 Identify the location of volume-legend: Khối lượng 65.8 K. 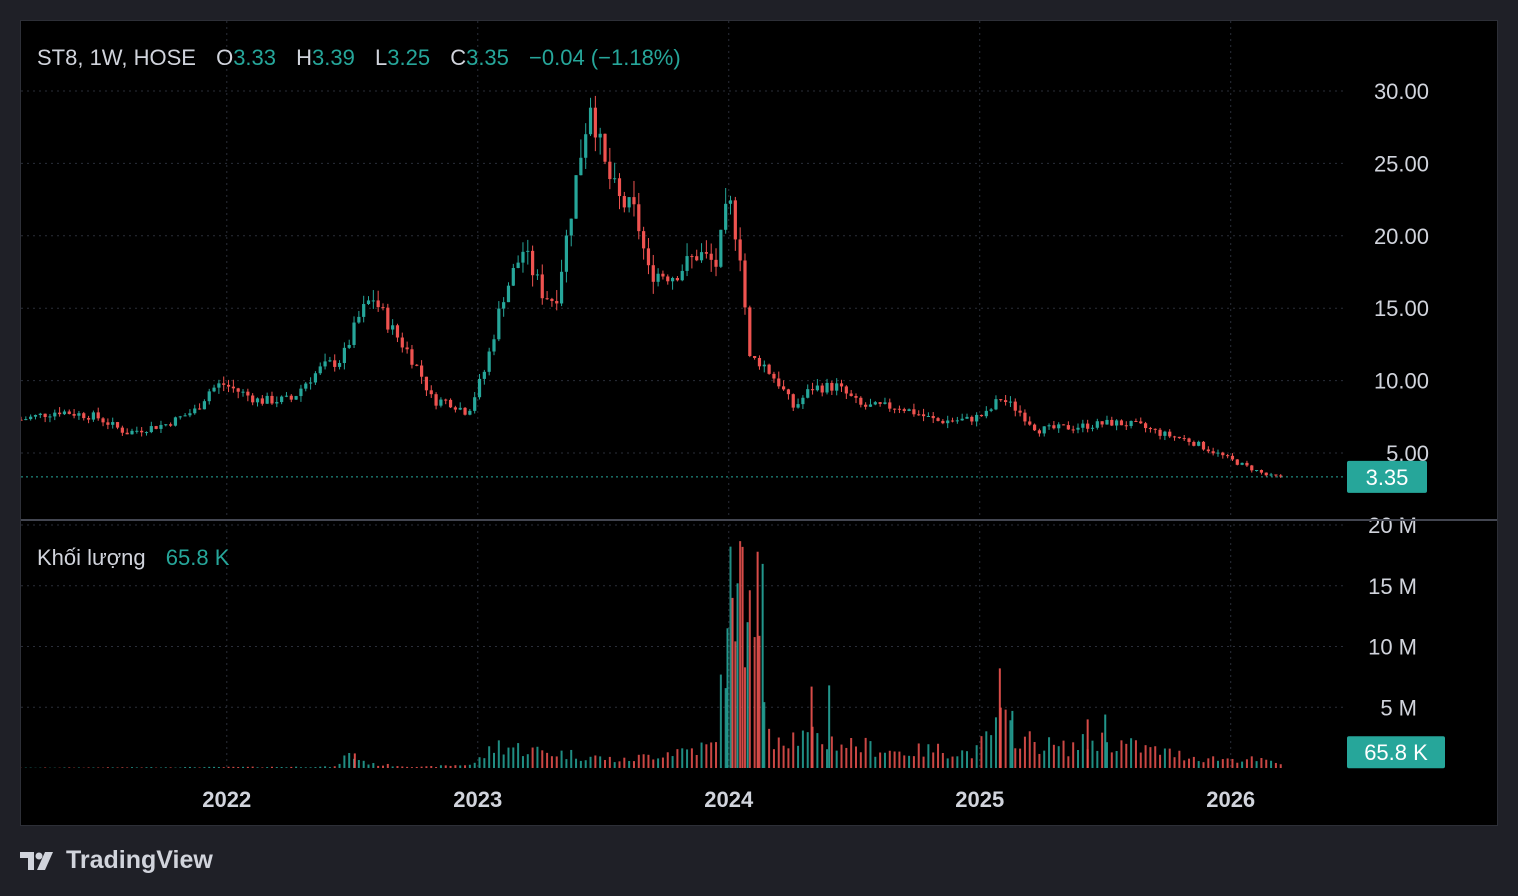
(133, 558).